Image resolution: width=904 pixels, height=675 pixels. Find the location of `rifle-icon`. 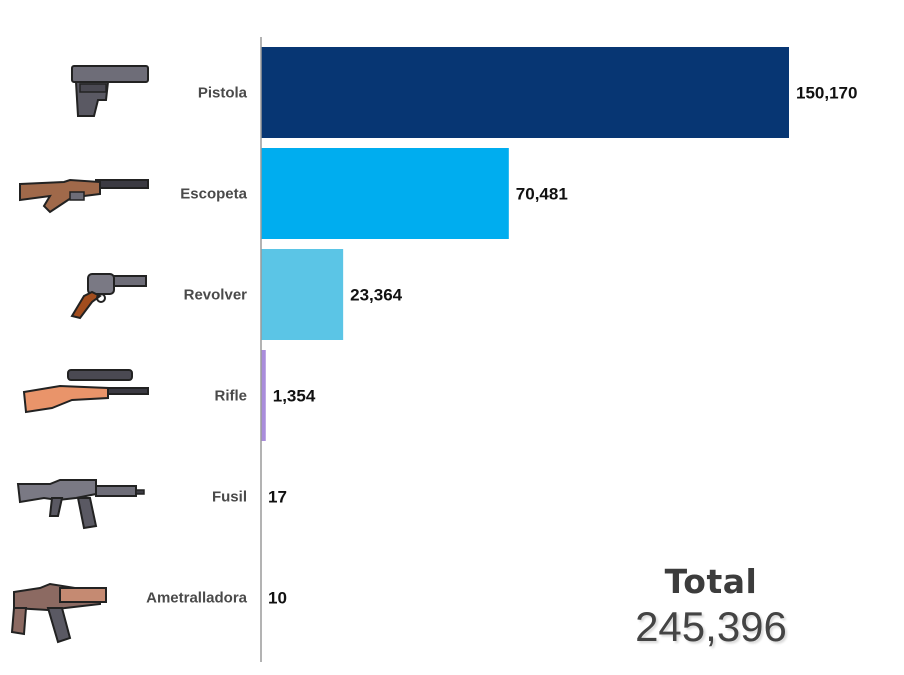

rifle-icon is located at coordinates (85, 391).